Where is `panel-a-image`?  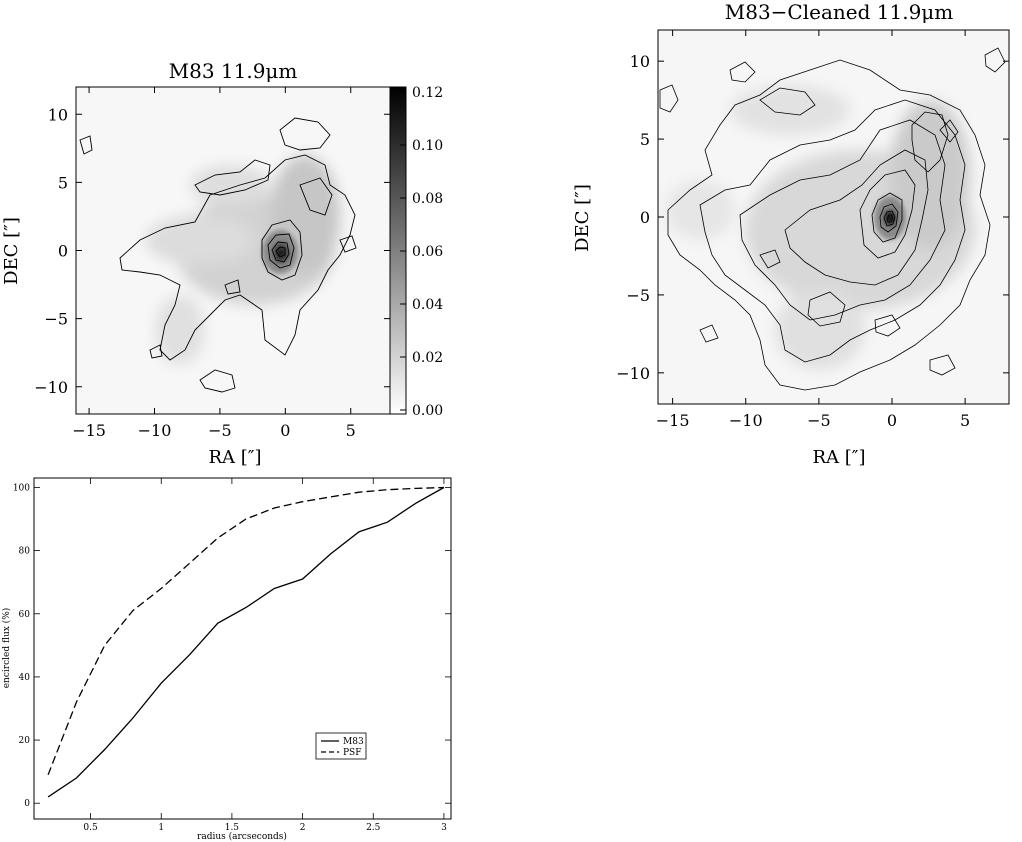 panel-a-image is located at coordinates (233, 250).